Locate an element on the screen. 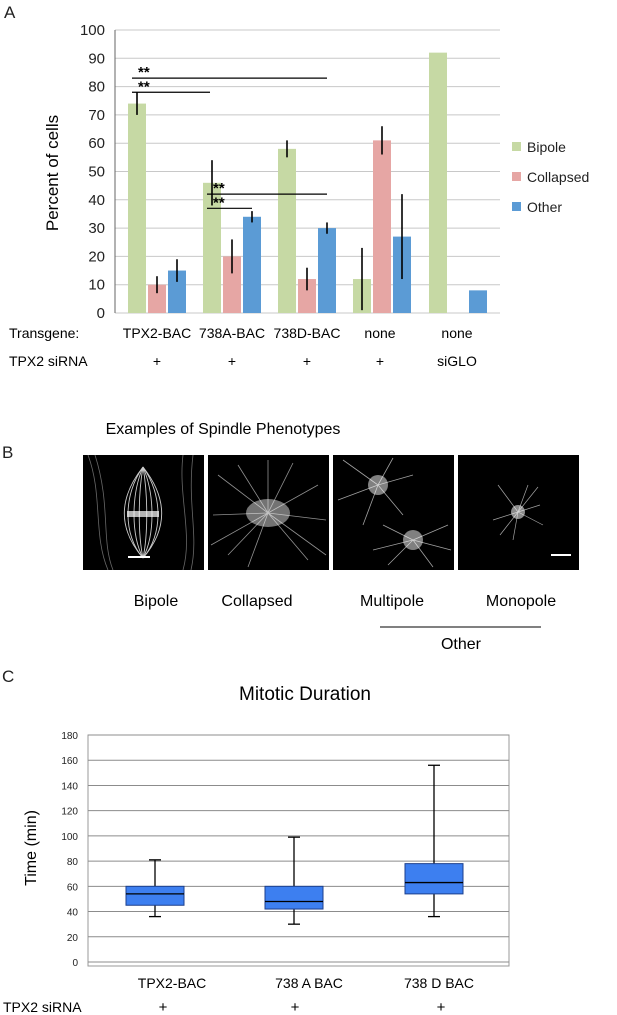 The height and width of the screenshot is (1015, 617). bar-chart-error-bars is located at coordinates (269, 201).